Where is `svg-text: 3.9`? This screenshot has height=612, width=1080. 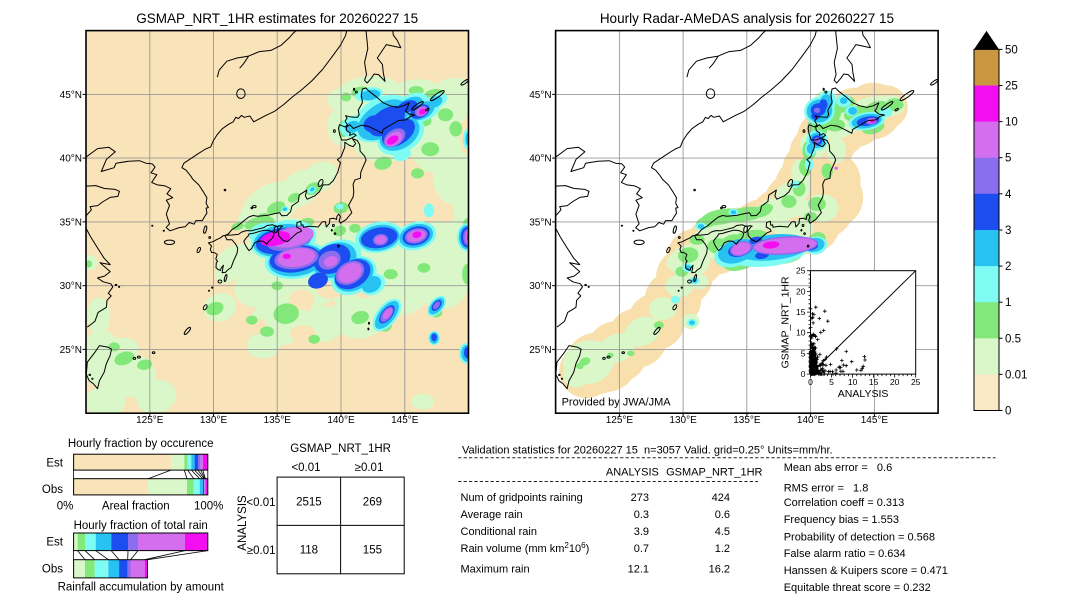
svg-text: 3.9 is located at coordinates (641, 532).